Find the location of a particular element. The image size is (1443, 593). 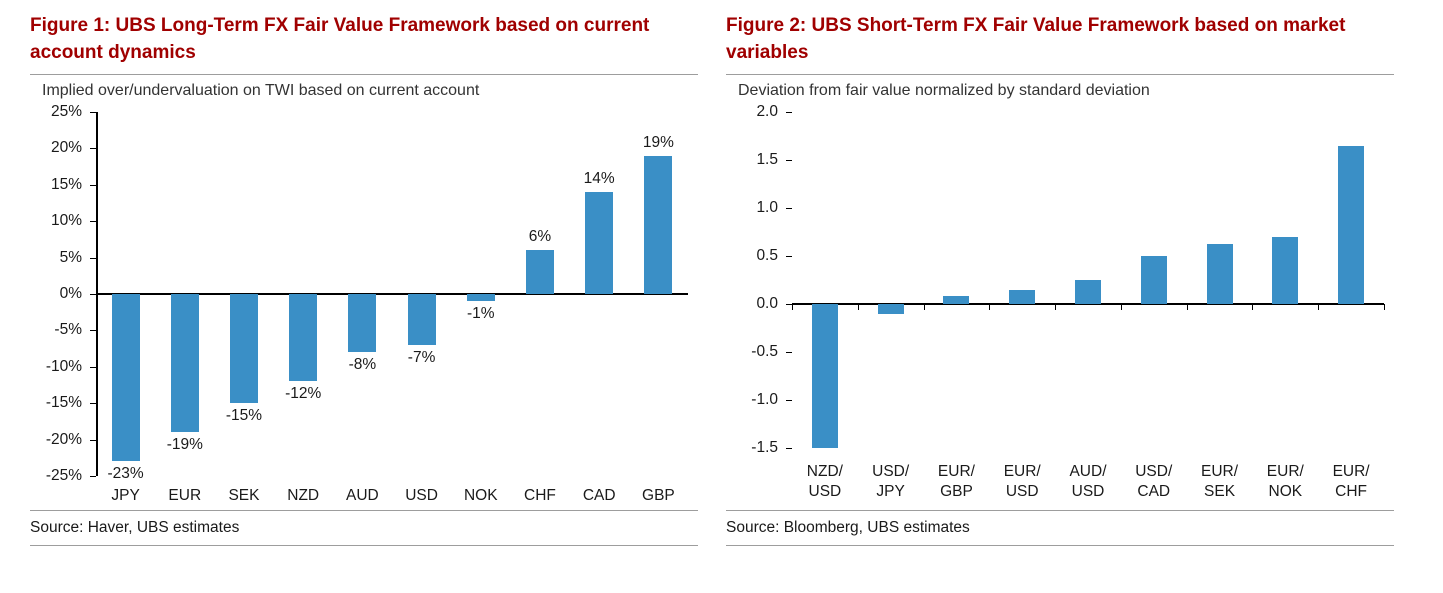

x-axis-label: EUR is located at coordinates (185, 495).